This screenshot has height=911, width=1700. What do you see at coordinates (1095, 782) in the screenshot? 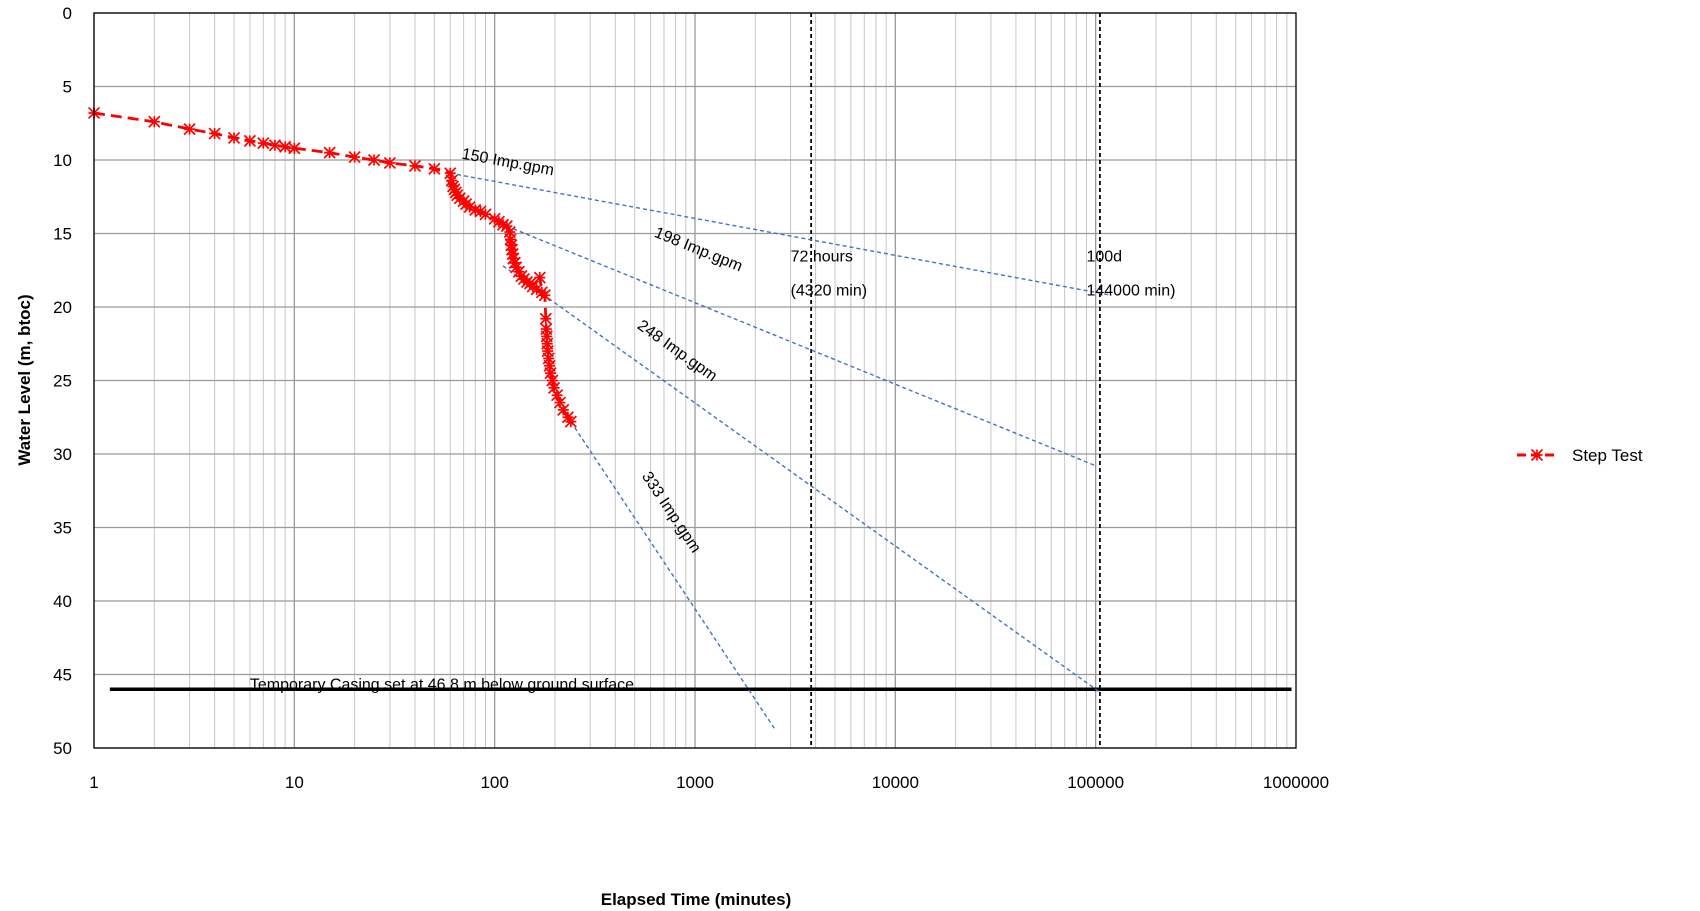
I see `x-tick-label: 100000` at bounding box center [1095, 782].